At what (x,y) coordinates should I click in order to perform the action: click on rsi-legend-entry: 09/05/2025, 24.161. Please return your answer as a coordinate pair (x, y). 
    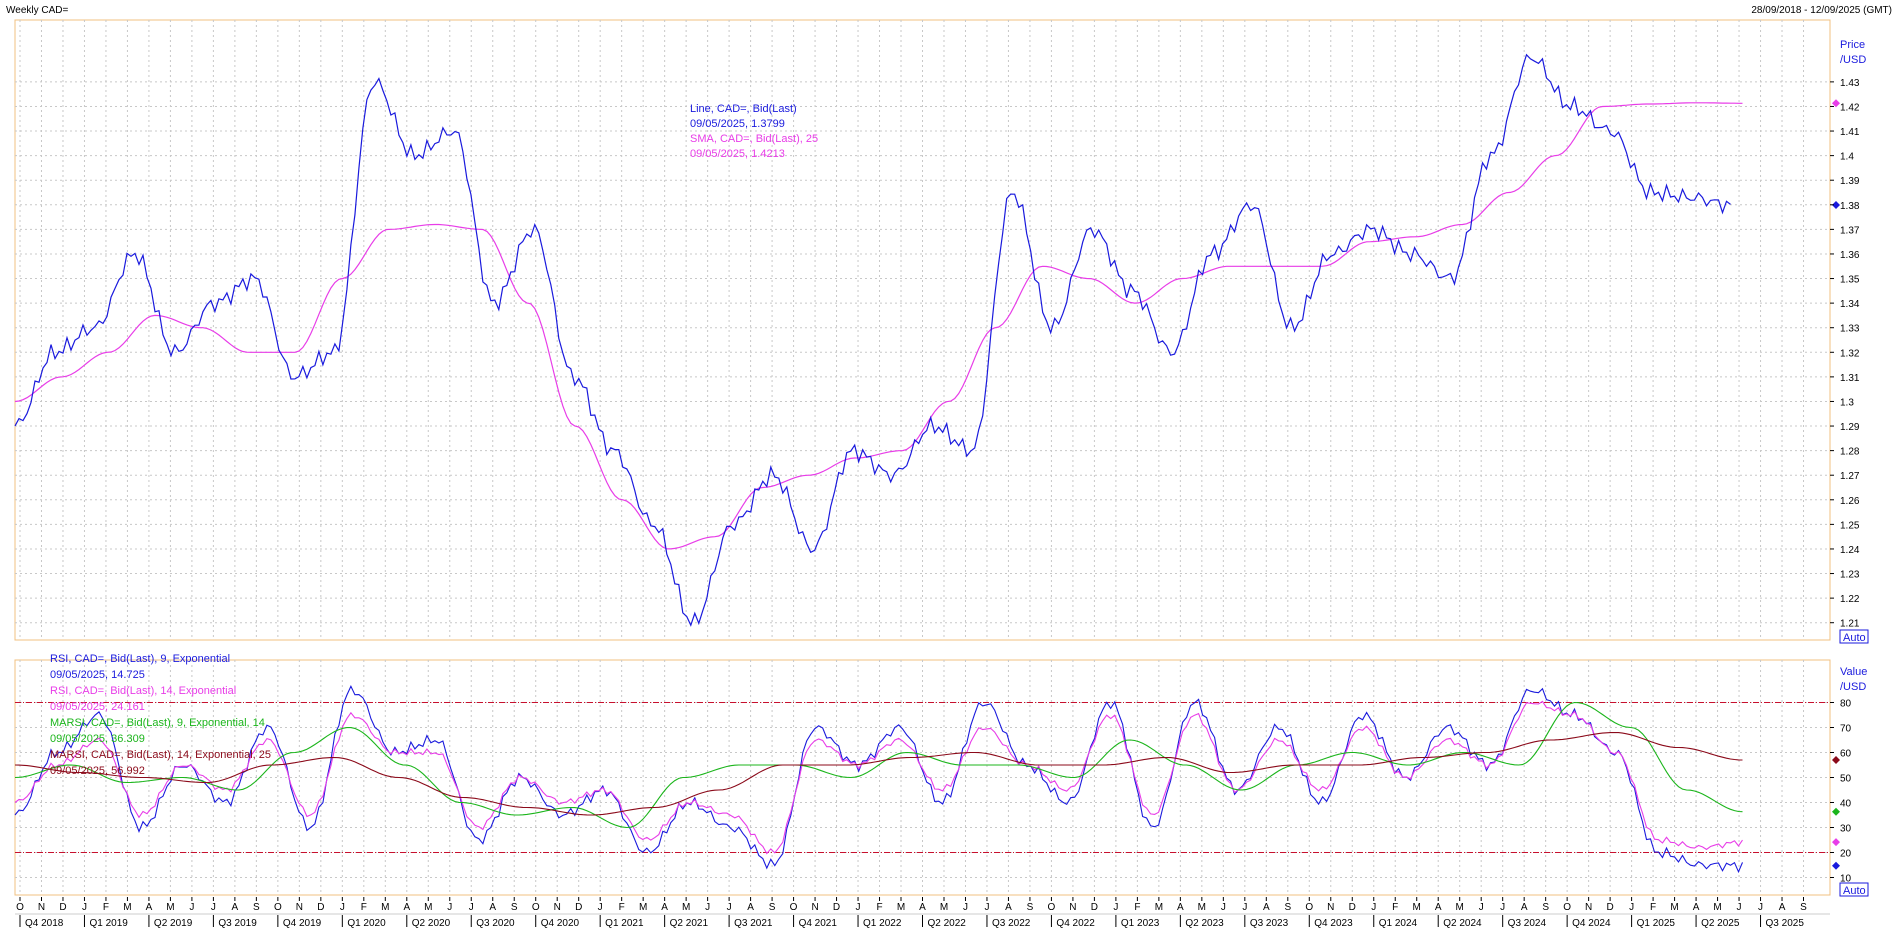
    Looking at the image, I should click on (97, 707).